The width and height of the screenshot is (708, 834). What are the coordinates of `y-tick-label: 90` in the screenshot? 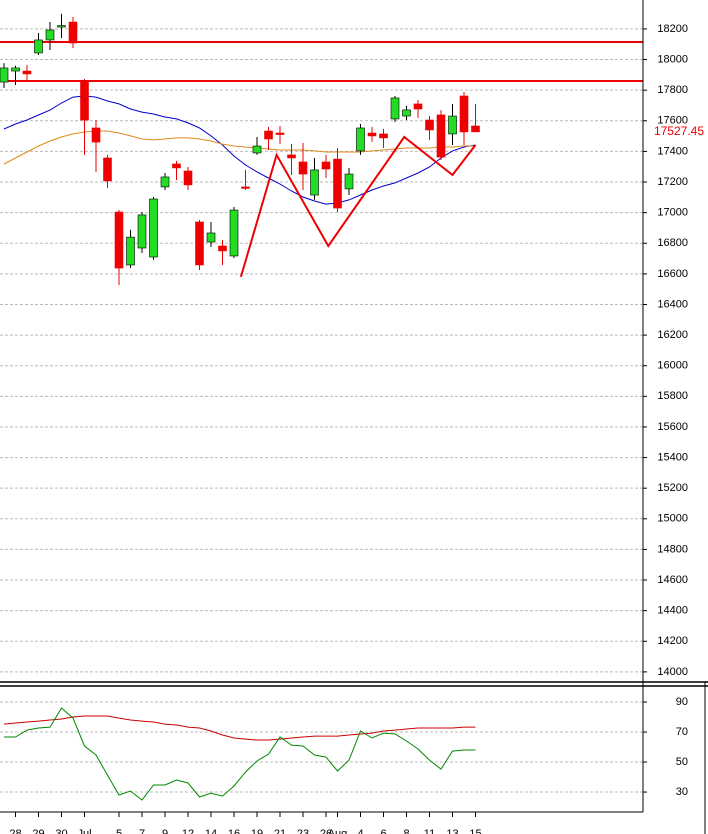 It's located at (682, 702).